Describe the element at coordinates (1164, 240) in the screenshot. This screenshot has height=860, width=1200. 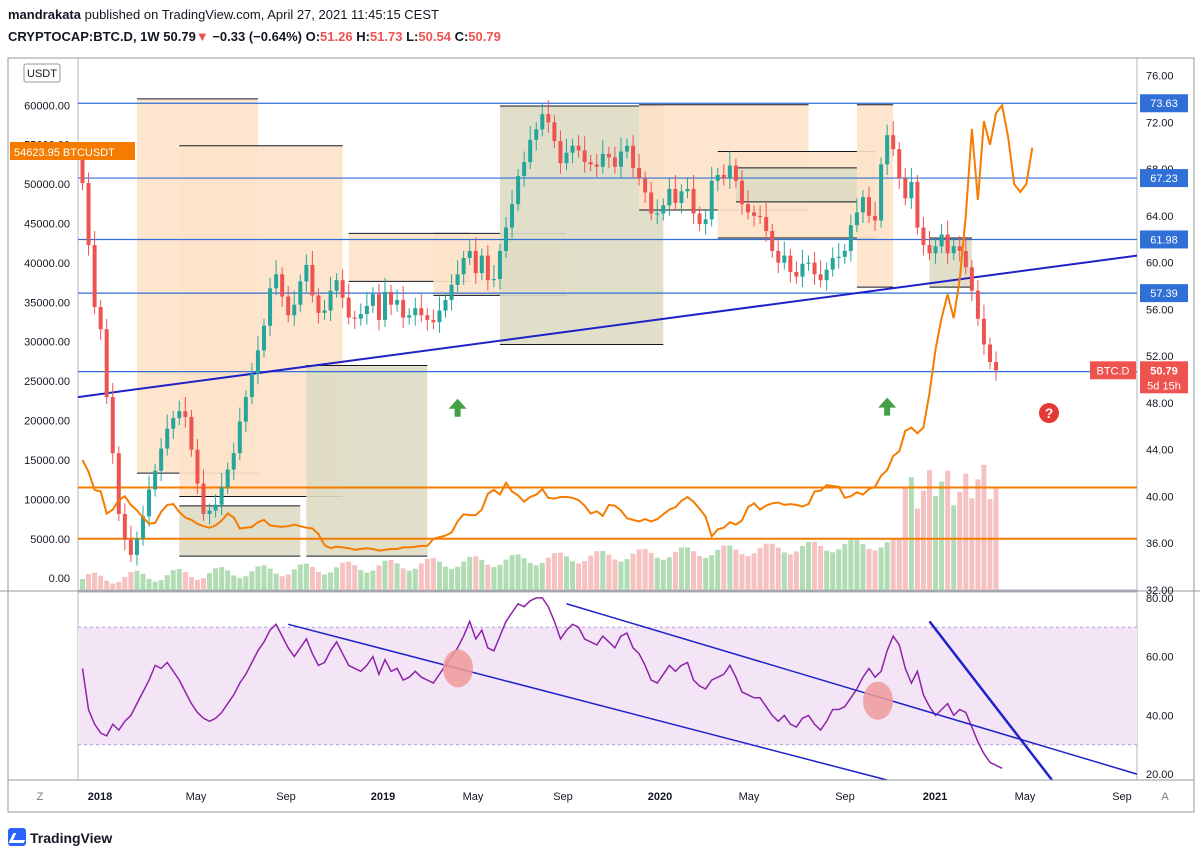
I see `price-label-text: 61.98` at that location.